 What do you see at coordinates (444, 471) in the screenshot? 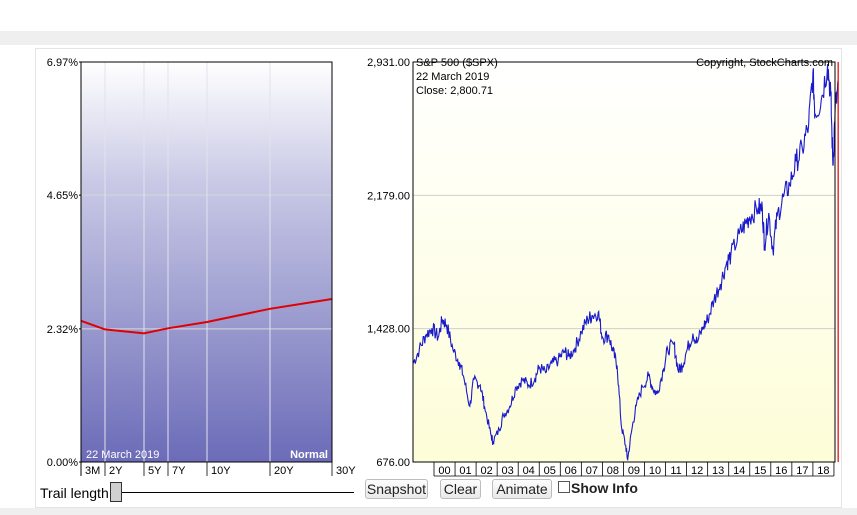
I see `spx-xtick-label: 00` at bounding box center [444, 471].